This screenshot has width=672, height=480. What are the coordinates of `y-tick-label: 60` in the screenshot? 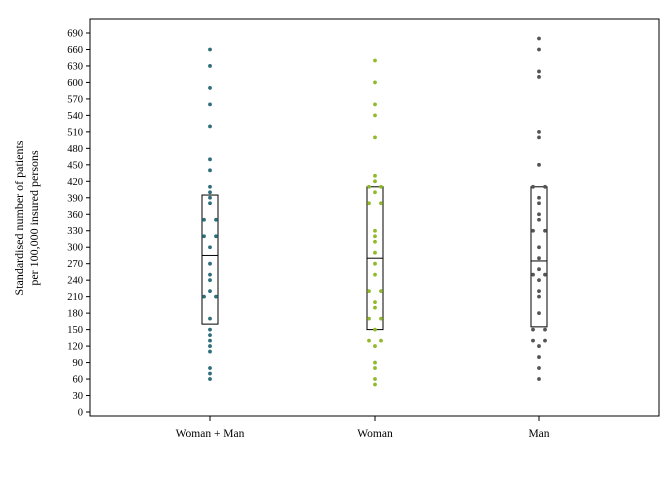 It's located at (78, 380).